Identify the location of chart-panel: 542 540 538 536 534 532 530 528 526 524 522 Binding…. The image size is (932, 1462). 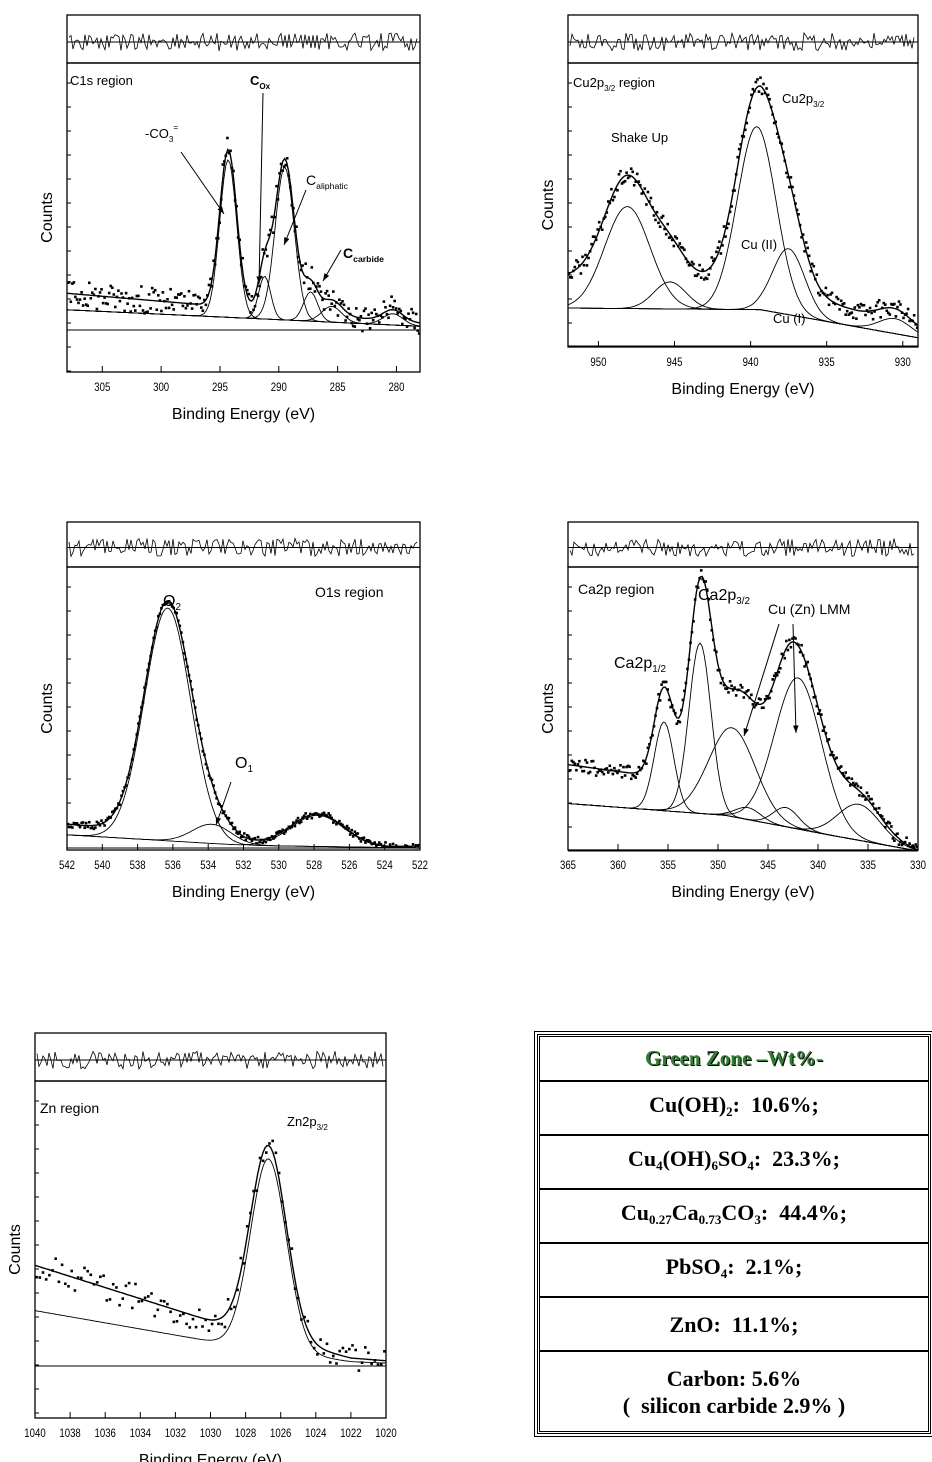
(233, 711).